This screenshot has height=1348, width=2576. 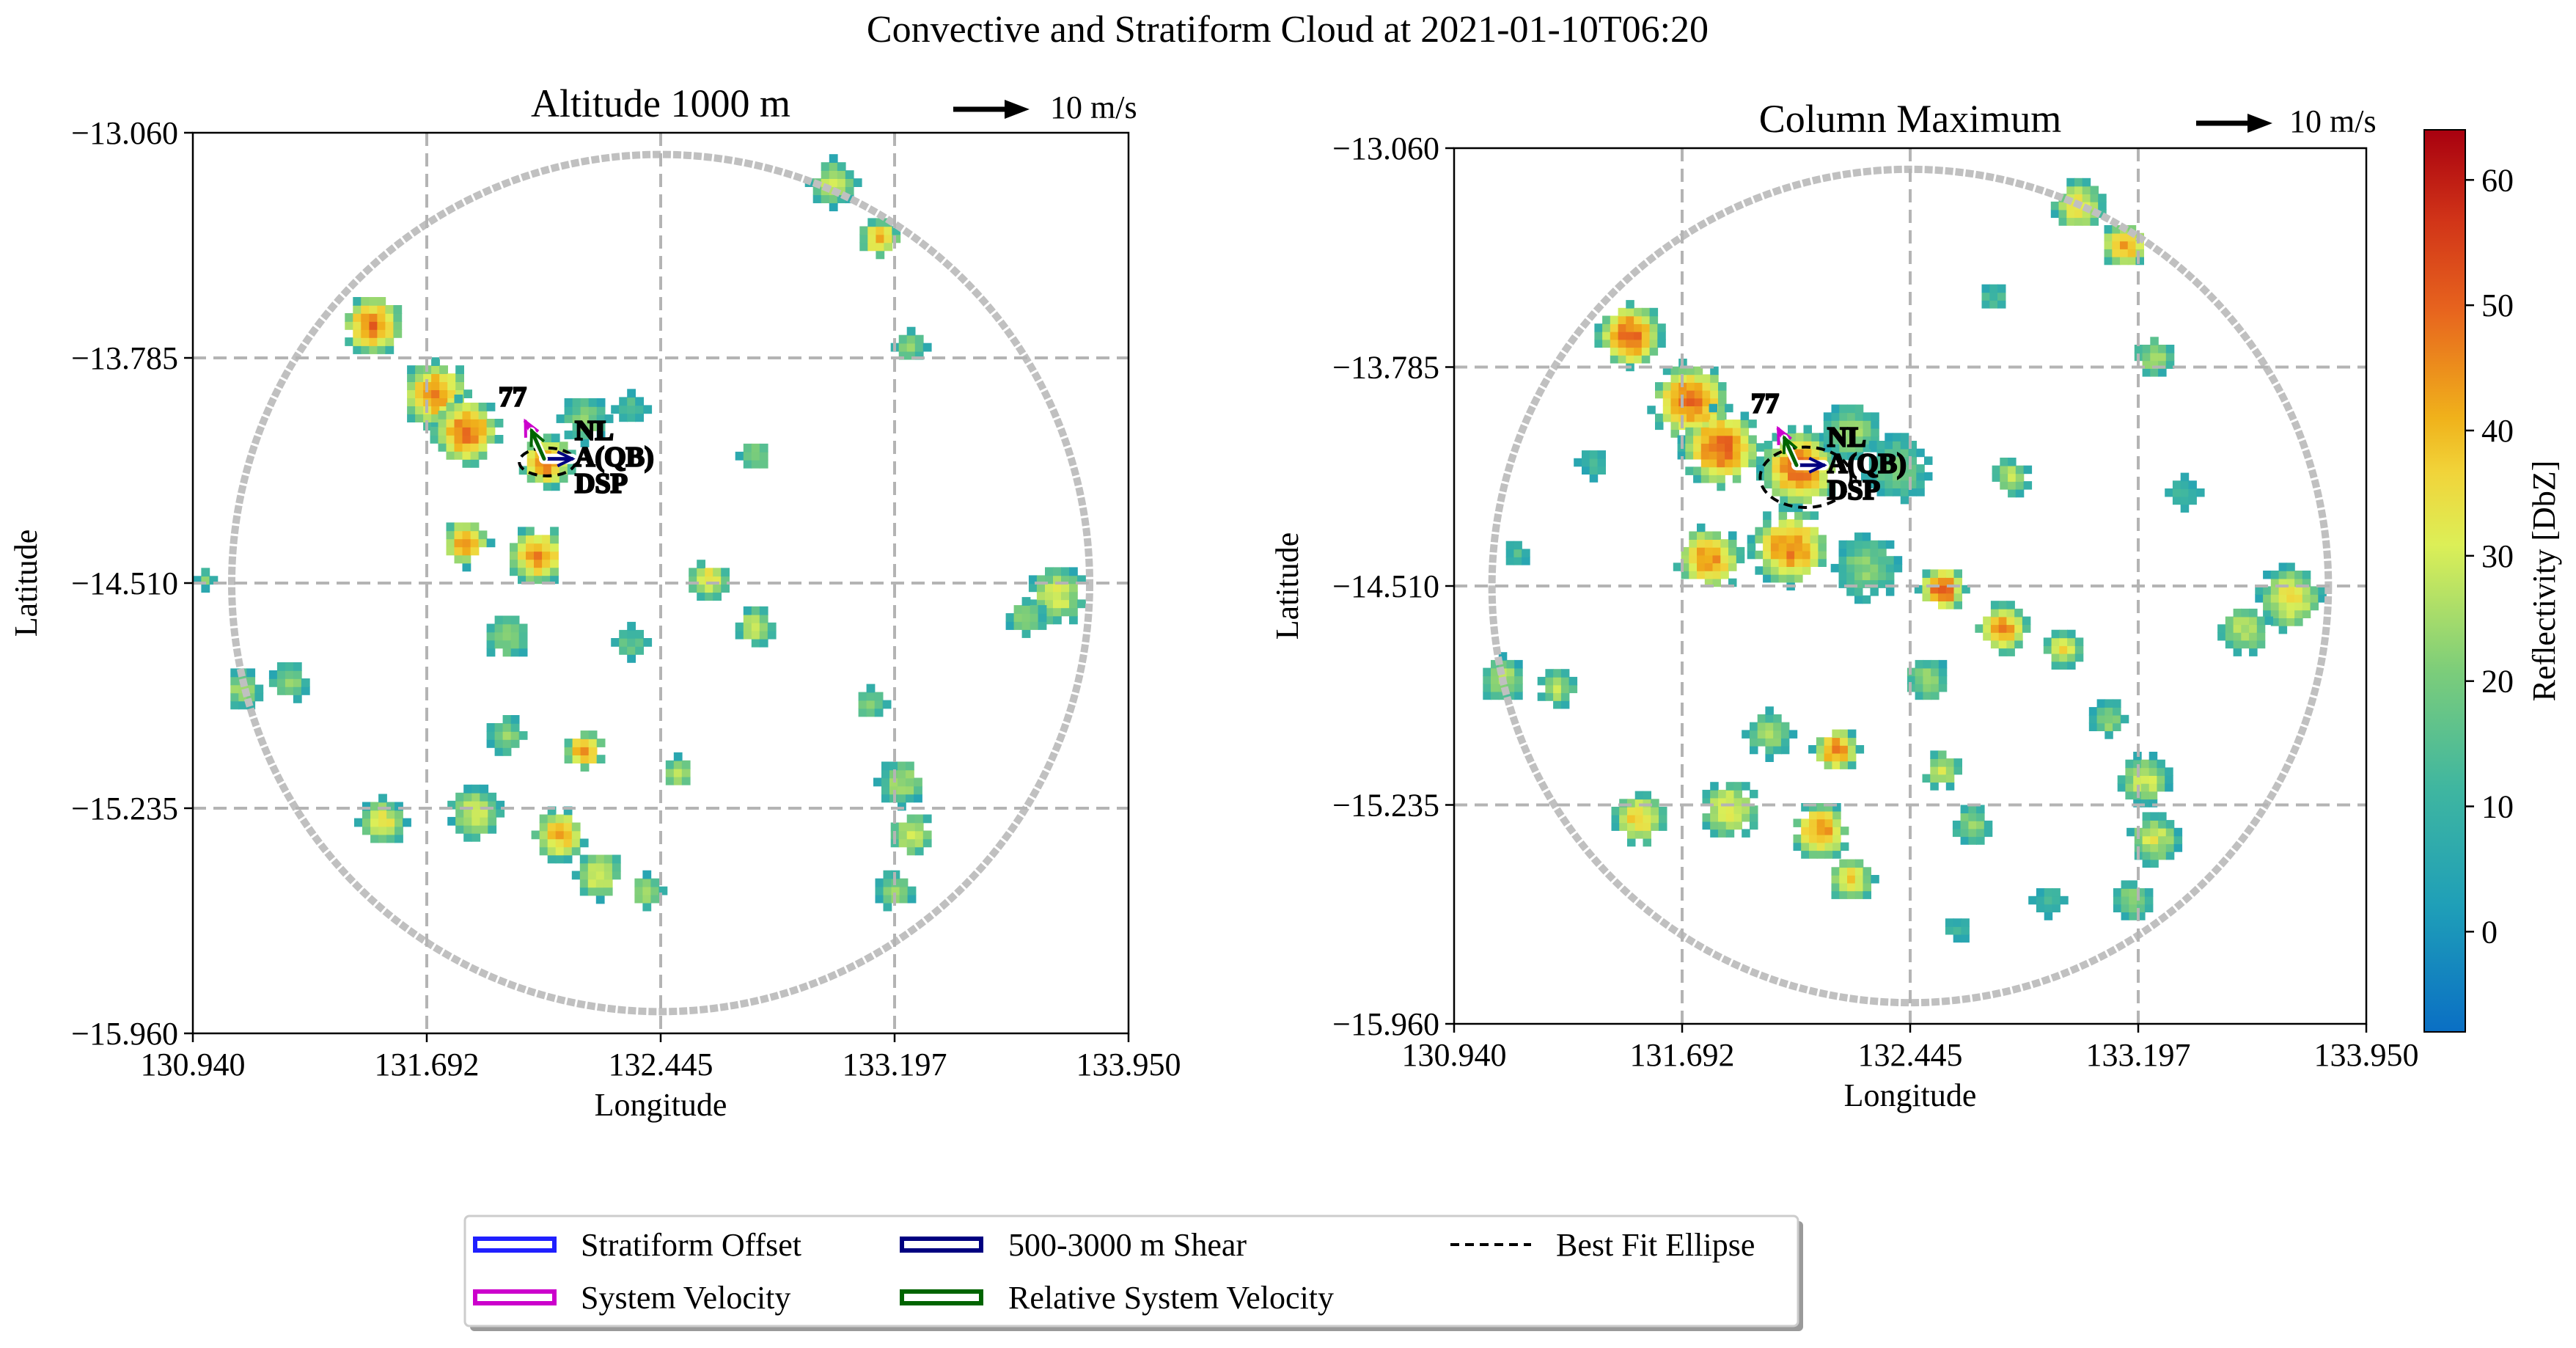 What do you see at coordinates (26, 583) in the screenshot?
I see `y-axis-label: Latitude` at bounding box center [26, 583].